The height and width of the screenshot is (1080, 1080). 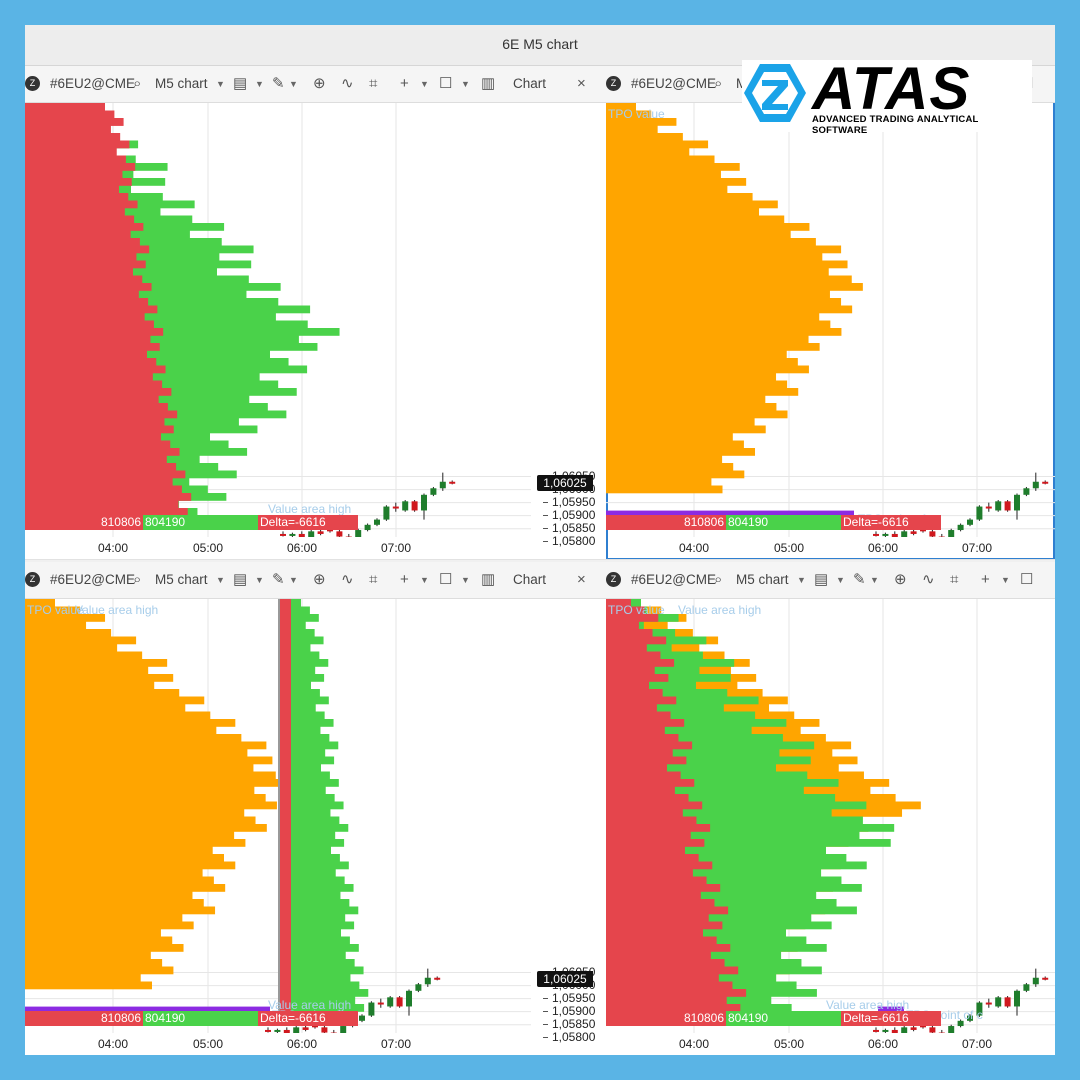 What do you see at coordinates (565, 483) in the screenshot?
I see `current-price-tag: 1,06025` at bounding box center [565, 483].